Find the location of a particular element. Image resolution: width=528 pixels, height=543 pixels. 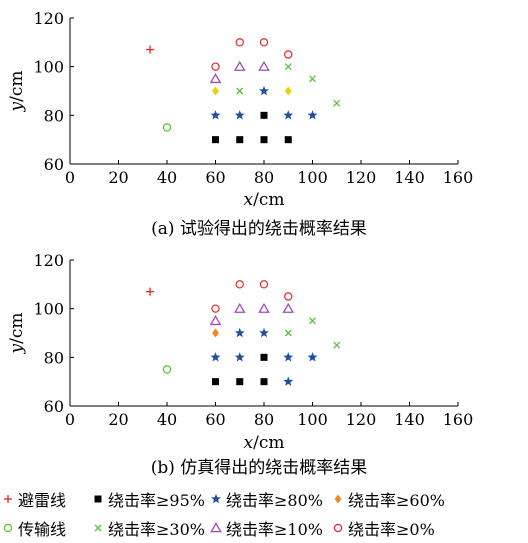

legend-label: 避雷线 is located at coordinates (42, 500).